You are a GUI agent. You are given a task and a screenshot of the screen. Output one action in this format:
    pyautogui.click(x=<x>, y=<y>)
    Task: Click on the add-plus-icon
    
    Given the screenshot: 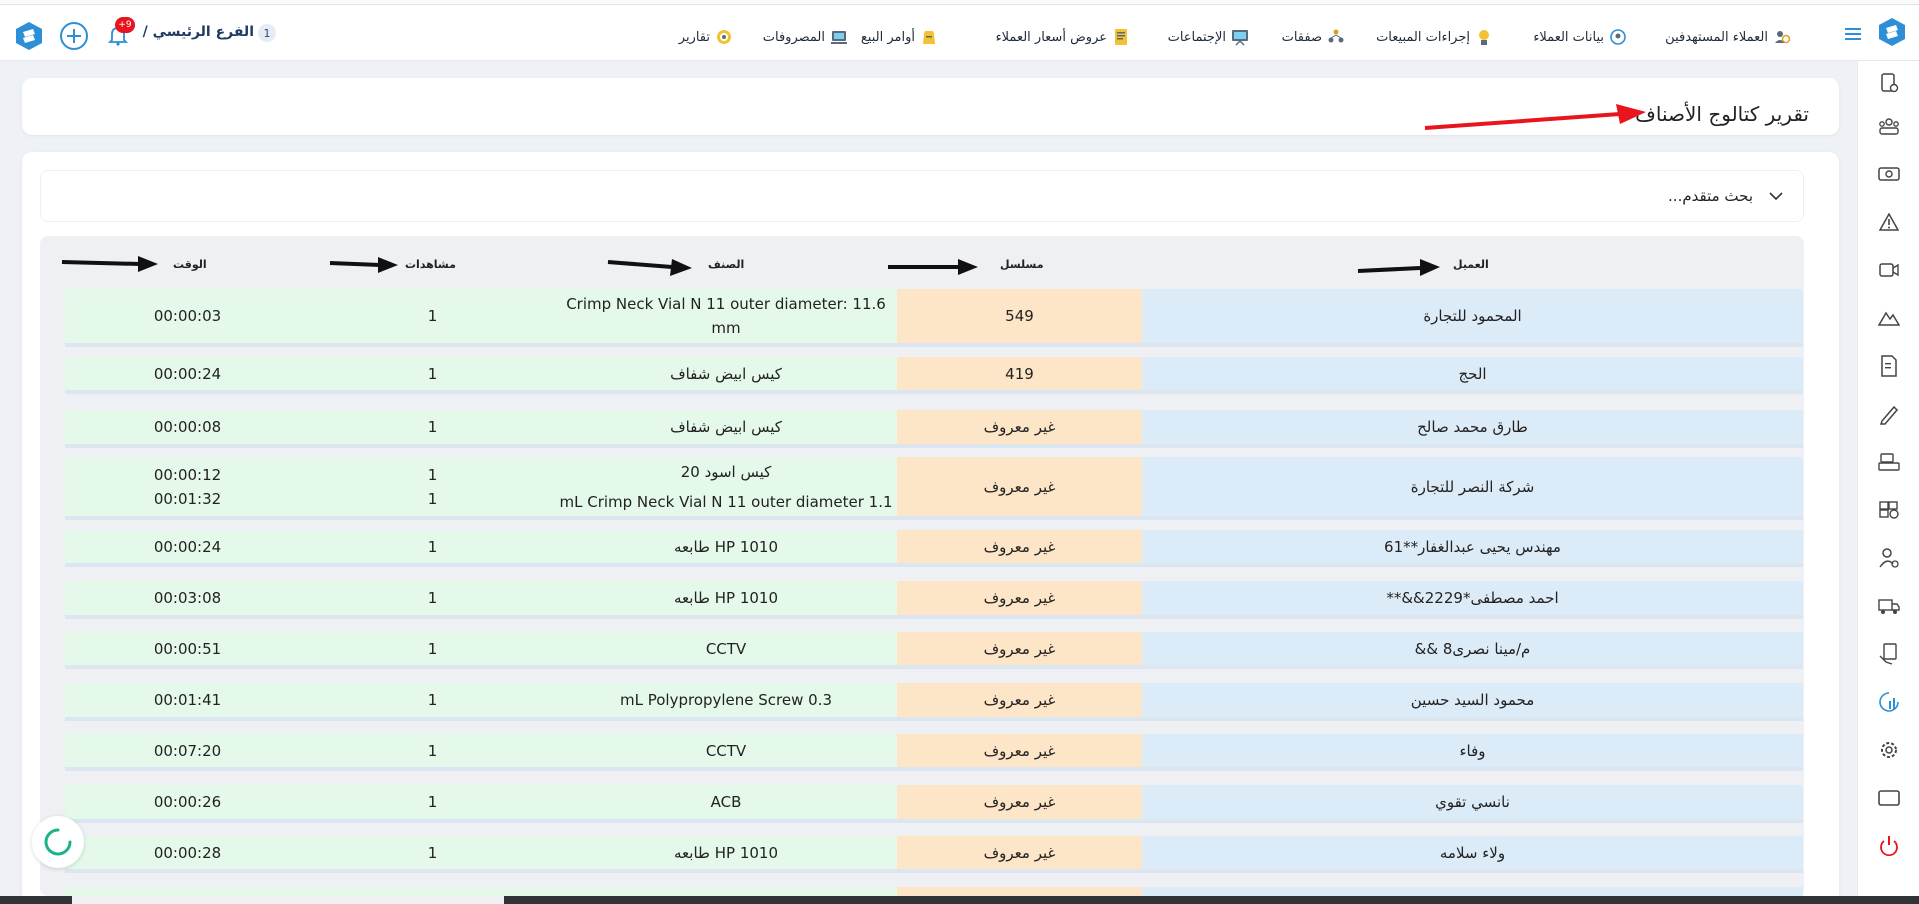 What is the action you would take?
    pyautogui.click(x=74, y=36)
    